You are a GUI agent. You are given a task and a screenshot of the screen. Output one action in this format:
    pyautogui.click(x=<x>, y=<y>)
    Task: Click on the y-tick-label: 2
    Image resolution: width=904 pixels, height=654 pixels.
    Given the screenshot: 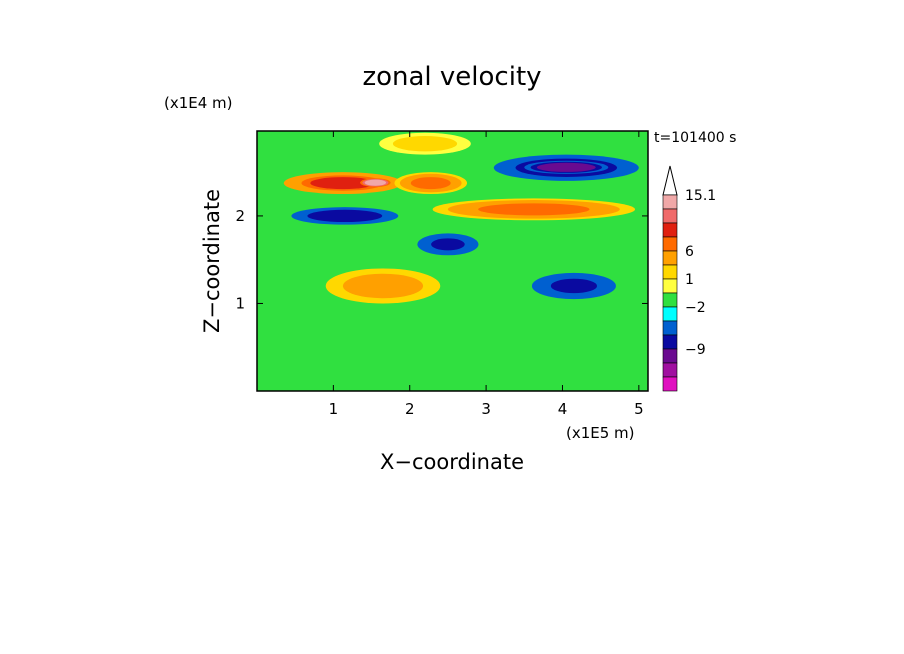 What is the action you would take?
    pyautogui.click(x=240, y=216)
    